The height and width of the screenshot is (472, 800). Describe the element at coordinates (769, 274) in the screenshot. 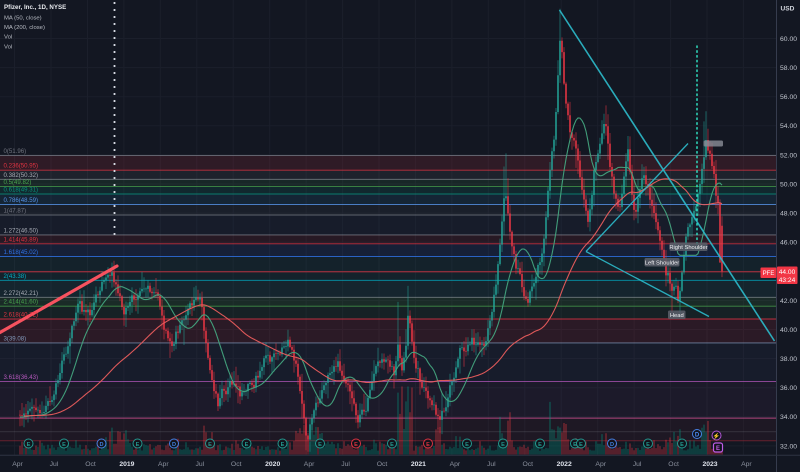

I see `svg-text: PFE` at that location.